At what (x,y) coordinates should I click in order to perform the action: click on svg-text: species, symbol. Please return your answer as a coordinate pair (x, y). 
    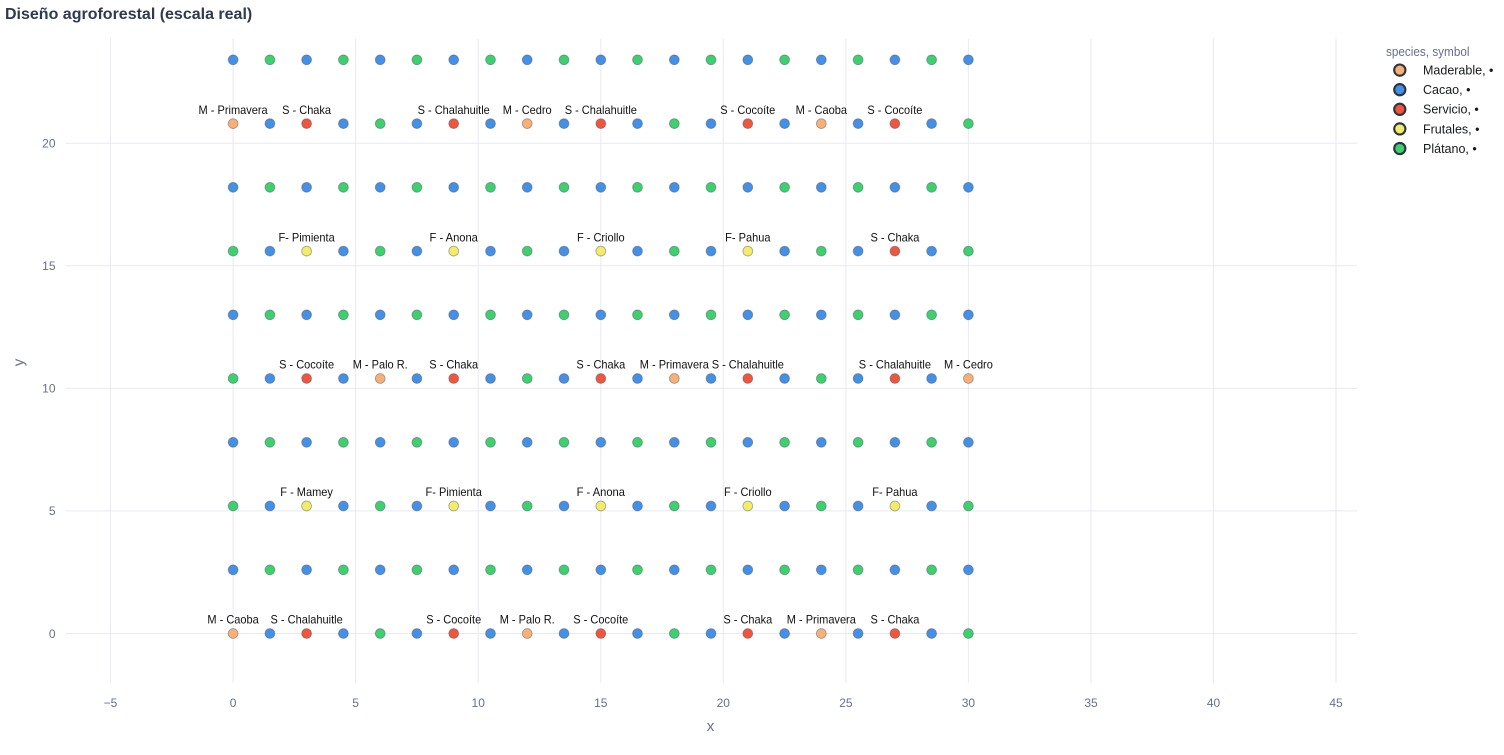
    Looking at the image, I should click on (1428, 52).